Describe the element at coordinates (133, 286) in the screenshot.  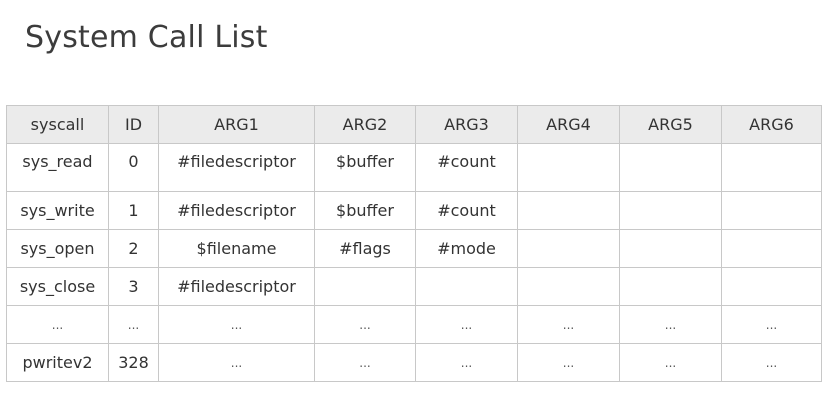
I see `cell-id: 3` at that location.